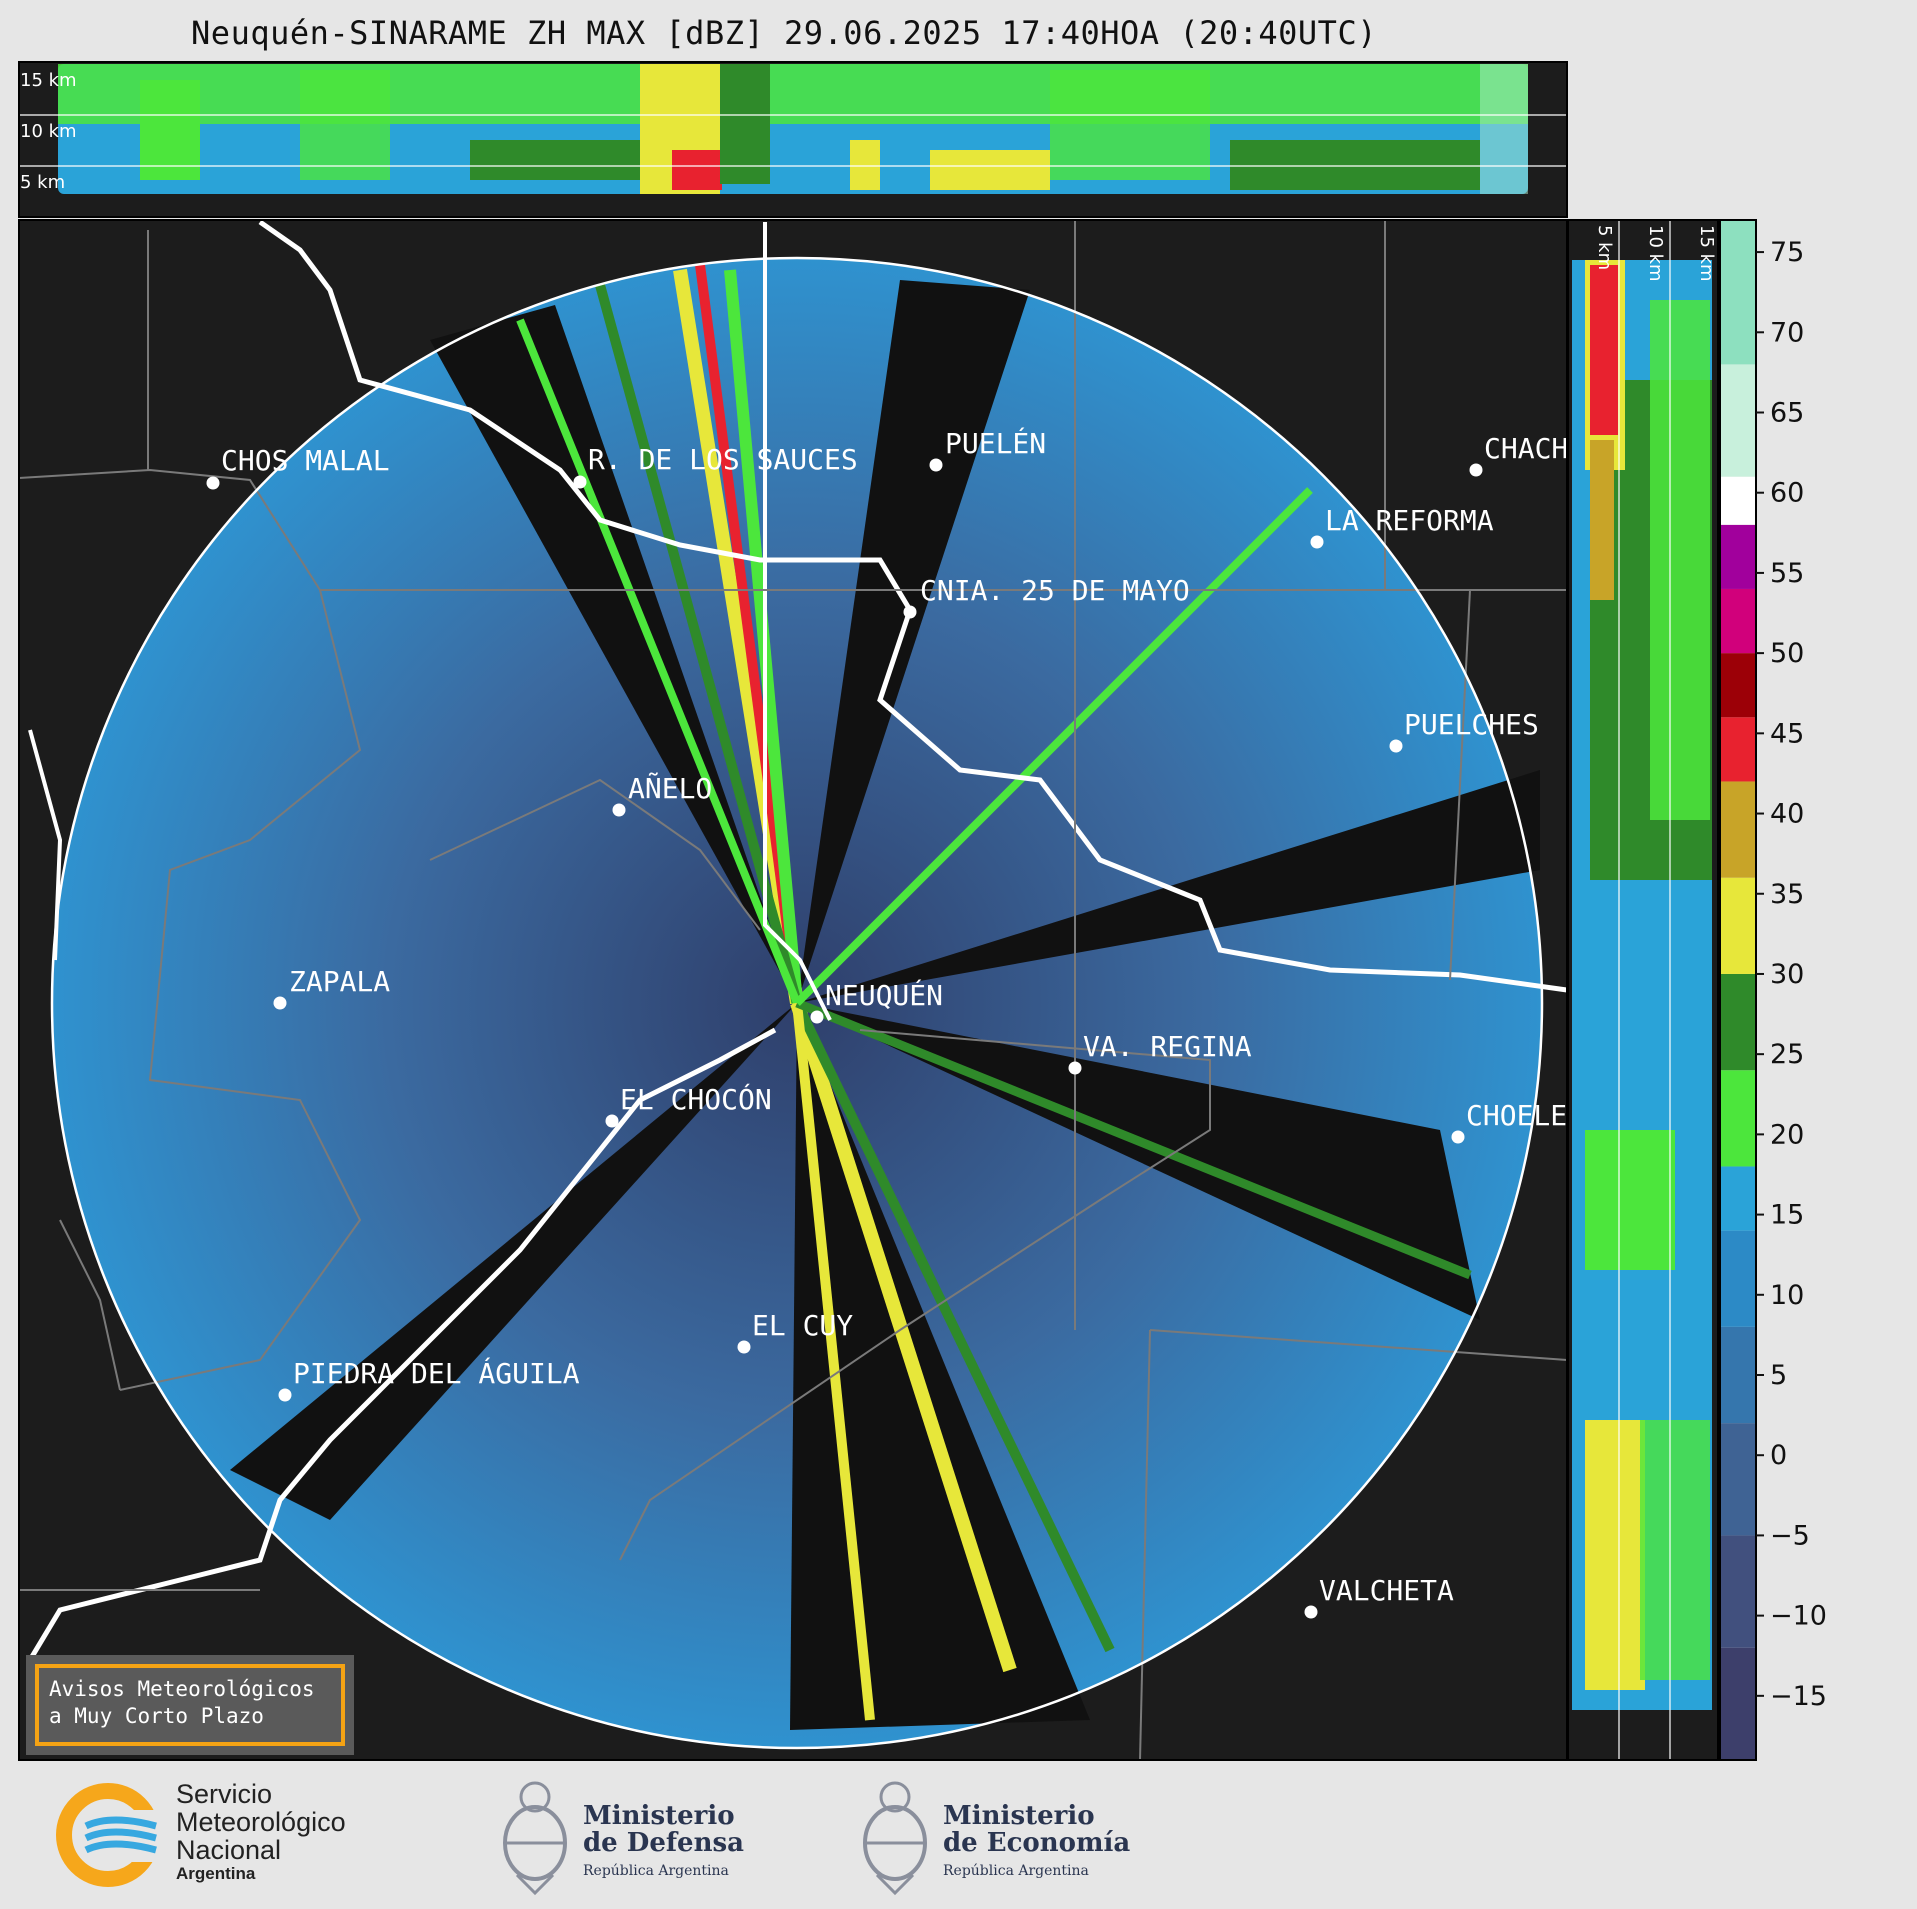 This screenshot has height=1909, width=1917. What do you see at coordinates (261, 1822) in the screenshot?
I see `smn-line2: Meteorológico` at bounding box center [261, 1822].